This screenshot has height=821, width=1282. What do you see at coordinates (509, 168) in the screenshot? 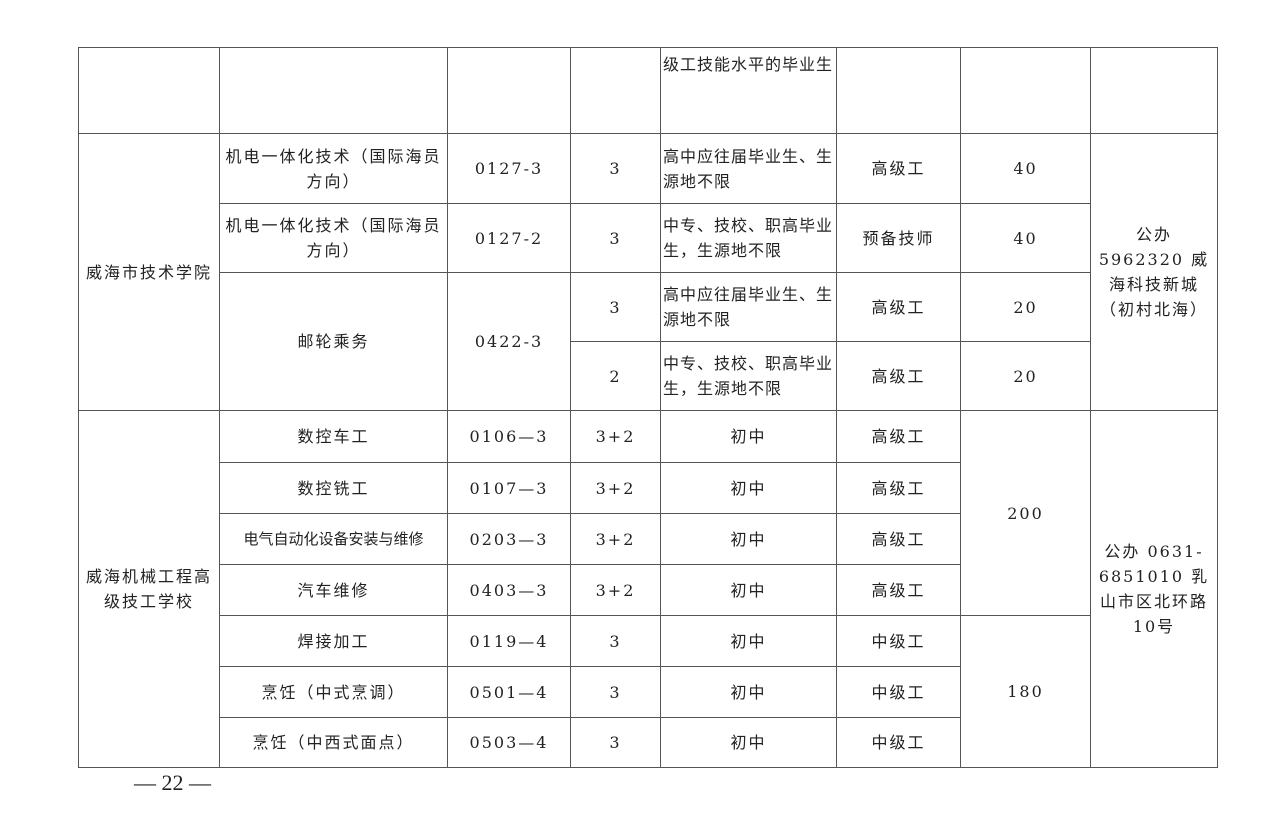
I see `code-cell: 0127-3` at bounding box center [509, 168].